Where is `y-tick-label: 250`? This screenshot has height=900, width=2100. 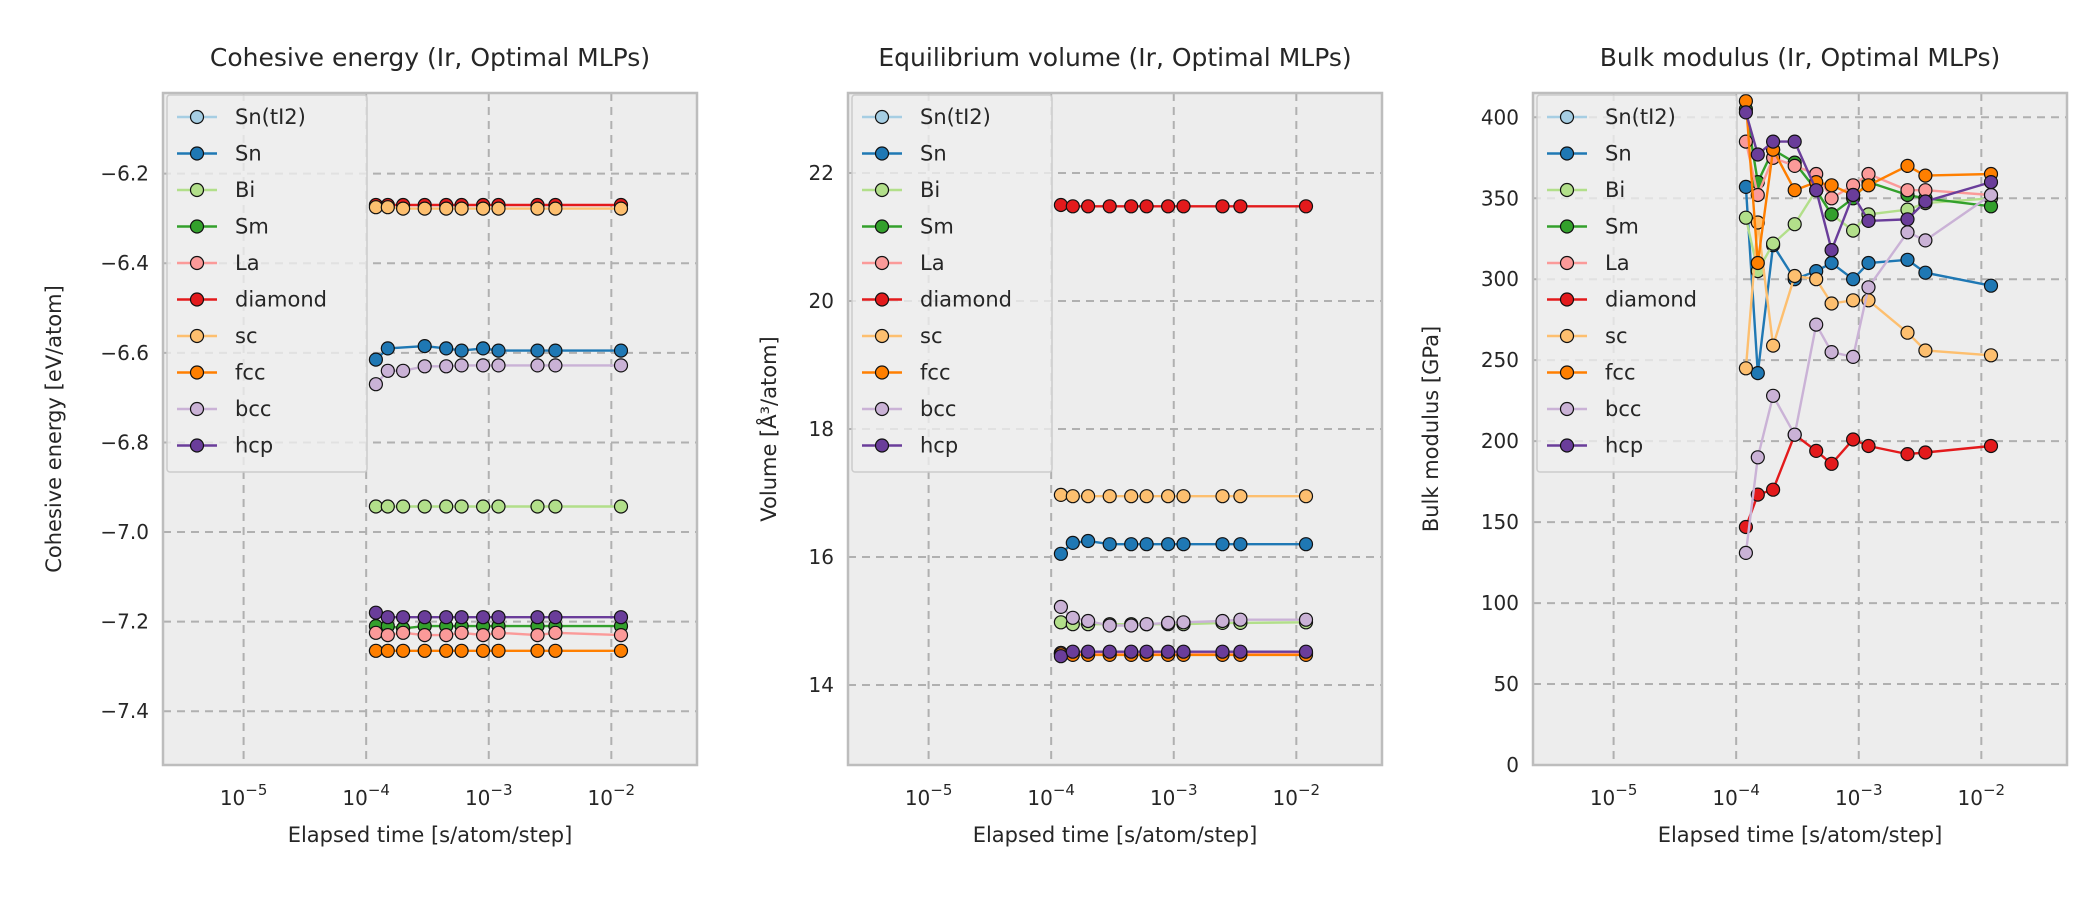
y-tick-label: 250 is located at coordinates (1500, 360).